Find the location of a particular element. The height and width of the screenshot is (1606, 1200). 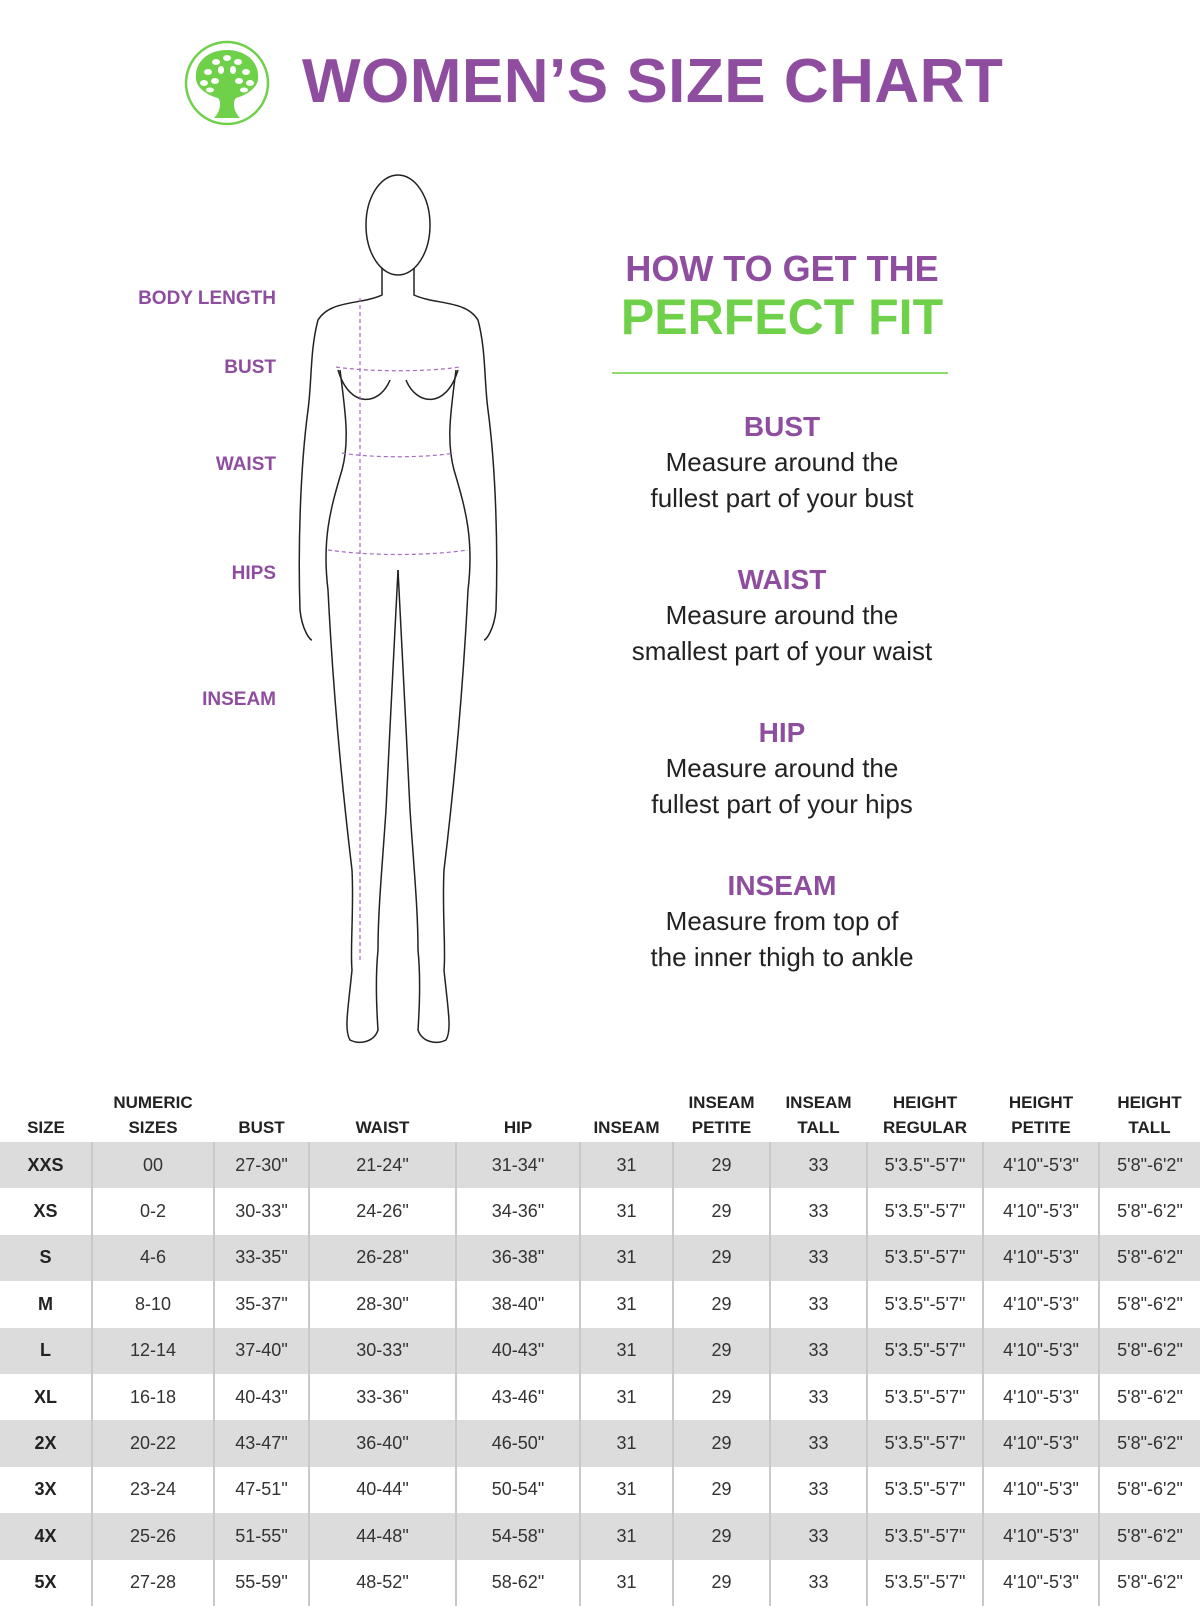

label-hips: HIPS is located at coordinates (253, 573).